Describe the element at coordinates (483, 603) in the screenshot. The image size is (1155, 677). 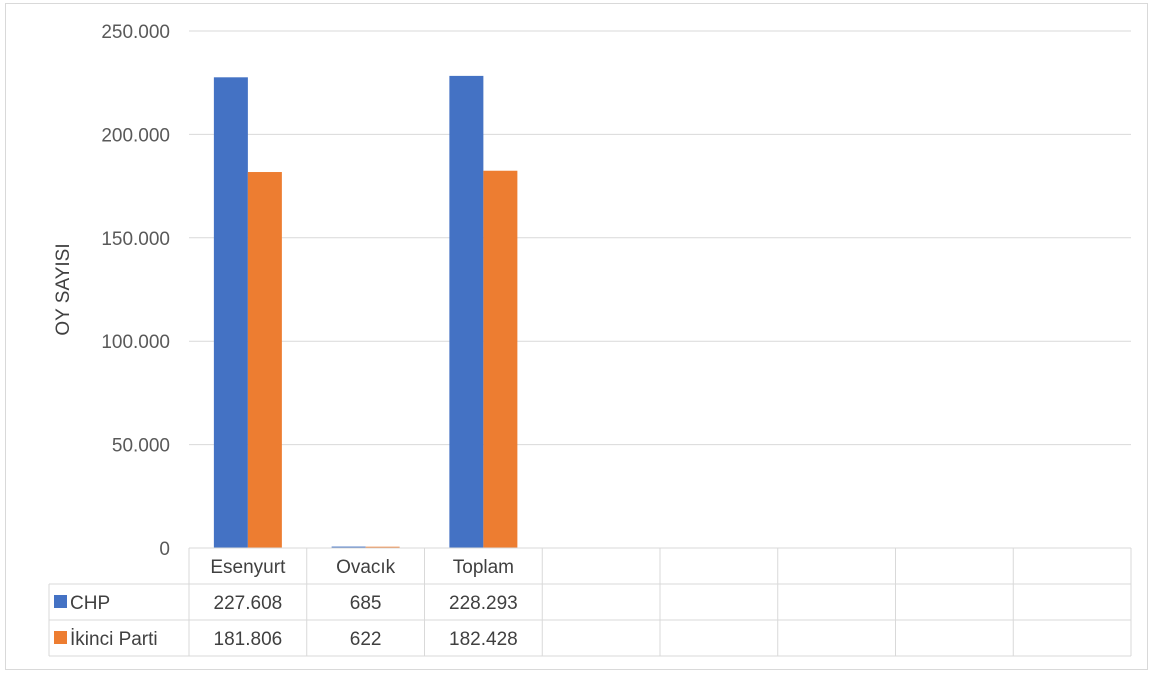
I see `data-label: 228.293` at that location.